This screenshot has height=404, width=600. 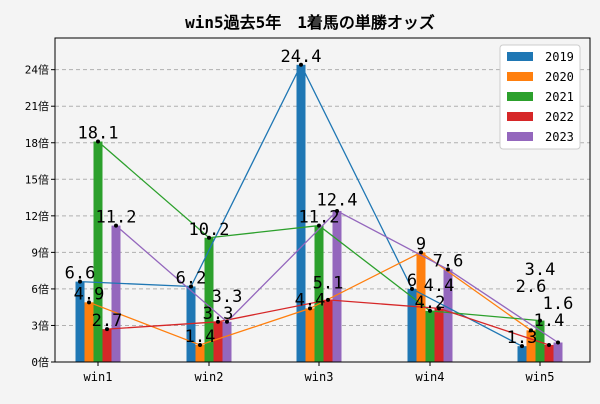 What do you see at coordinates (558, 342) in the screenshot?
I see `point-2023-win5` at bounding box center [558, 342].